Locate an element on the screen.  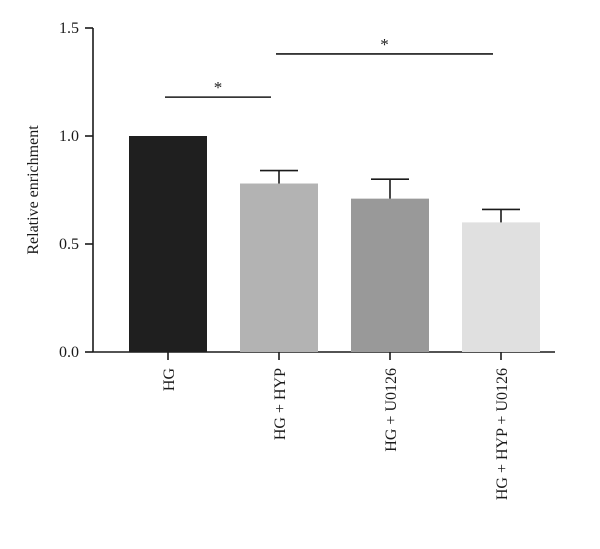
significance-annotations: ** is located at coordinates (329, 66).